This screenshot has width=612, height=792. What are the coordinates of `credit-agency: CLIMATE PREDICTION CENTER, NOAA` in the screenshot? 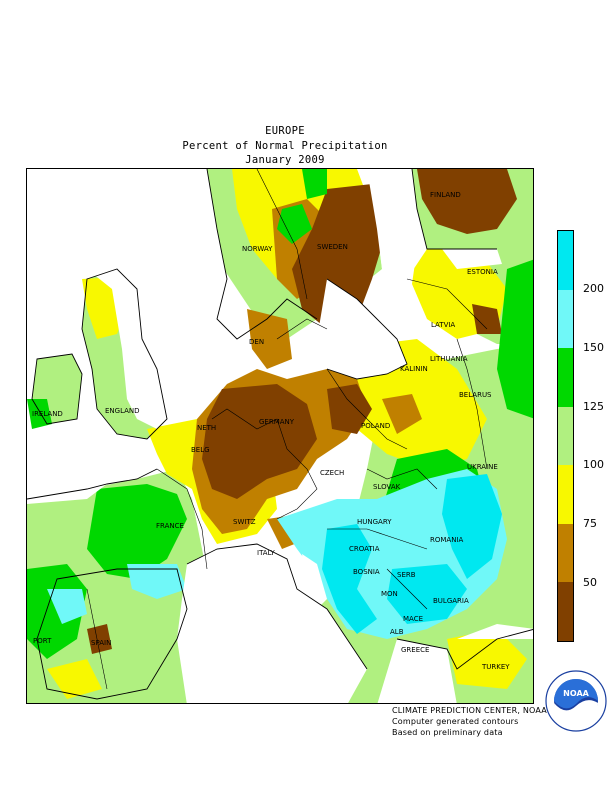 It's located at (469, 710).